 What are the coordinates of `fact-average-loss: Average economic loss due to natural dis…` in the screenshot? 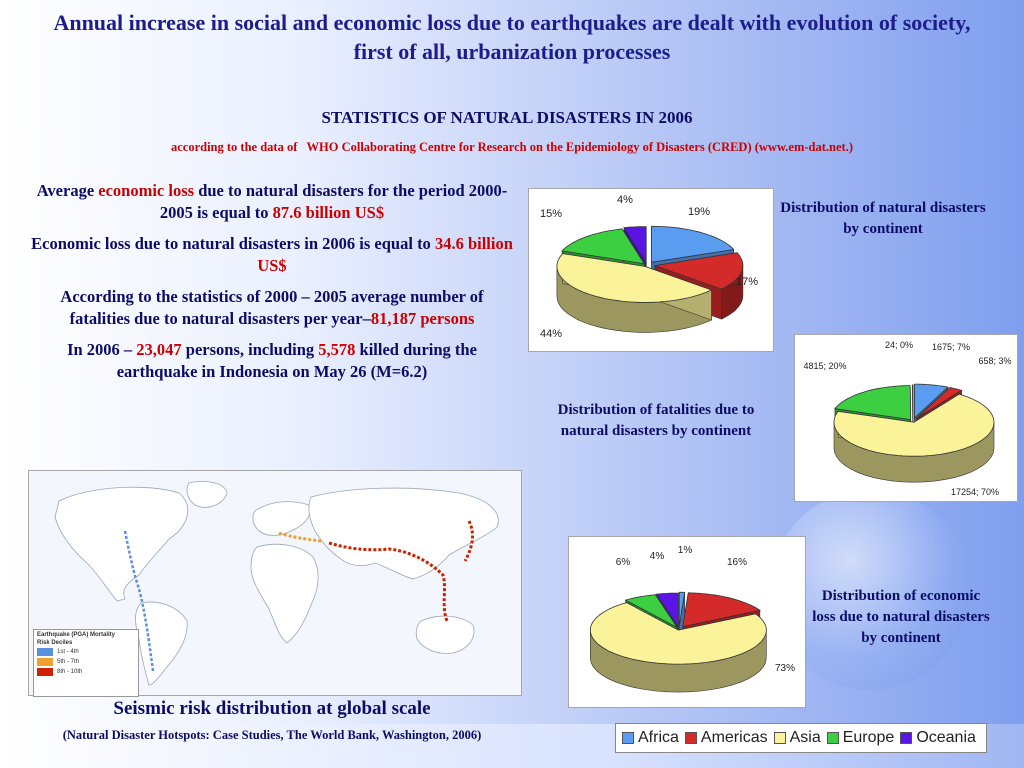 It's located at (272, 202).